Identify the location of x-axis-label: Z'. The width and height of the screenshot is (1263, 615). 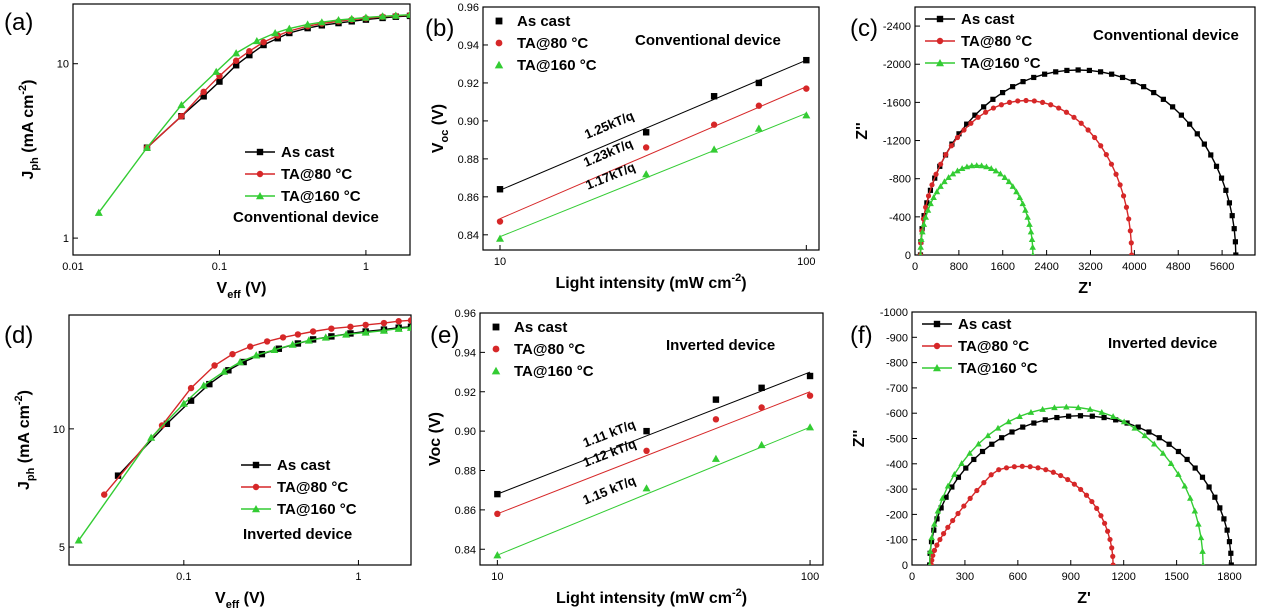
(1085, 288).